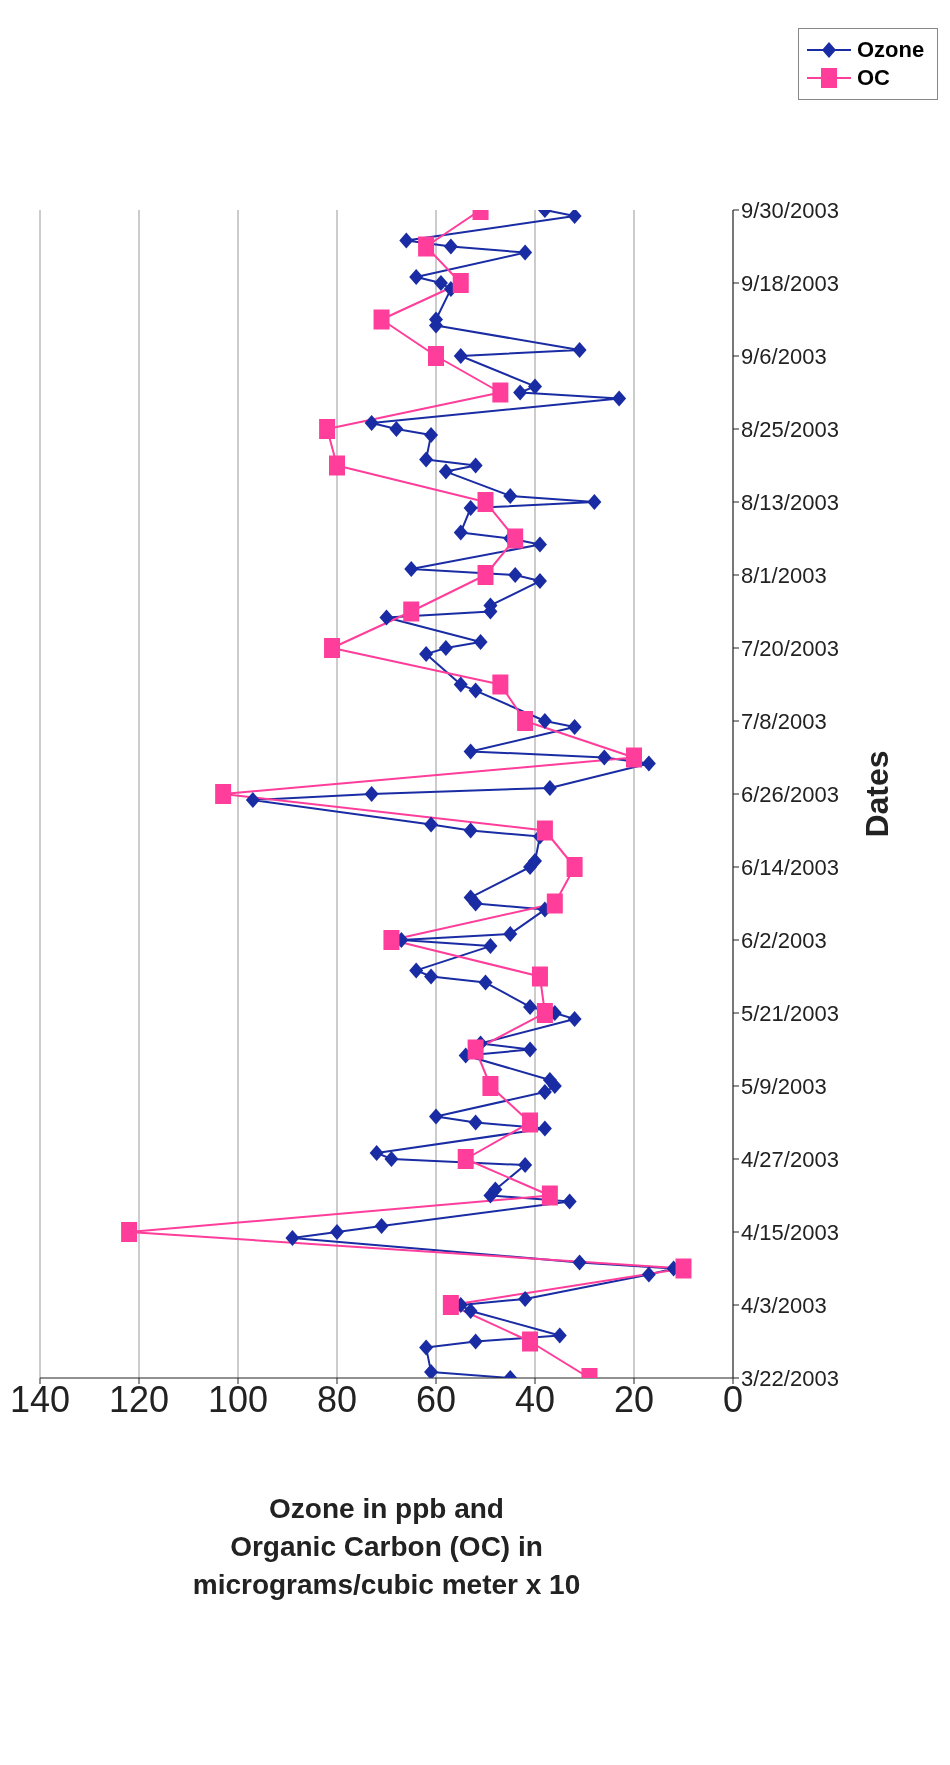 This screenshot has height=1765, width=950. Describe the element at coordinates (790, 1232) in the screenshot. I see `y-tick-label: 4/15/2003` at that location.